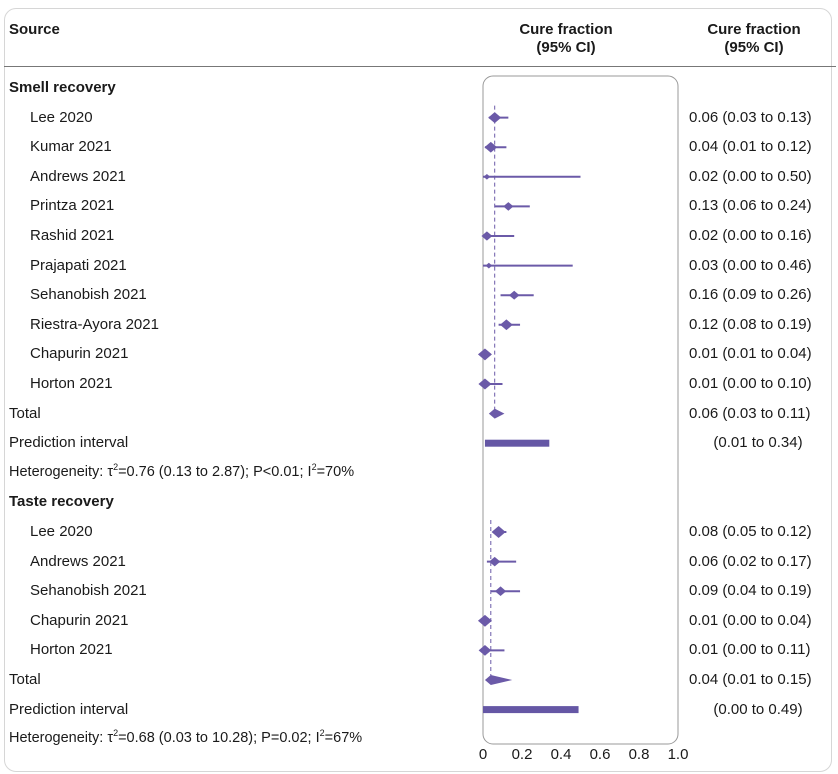  What do you see at coordinates (750, 117) in the screenshot?
I see `study-ci-text: 0.06 (0.03 to 0.13)` at bounding box center [750, 117].